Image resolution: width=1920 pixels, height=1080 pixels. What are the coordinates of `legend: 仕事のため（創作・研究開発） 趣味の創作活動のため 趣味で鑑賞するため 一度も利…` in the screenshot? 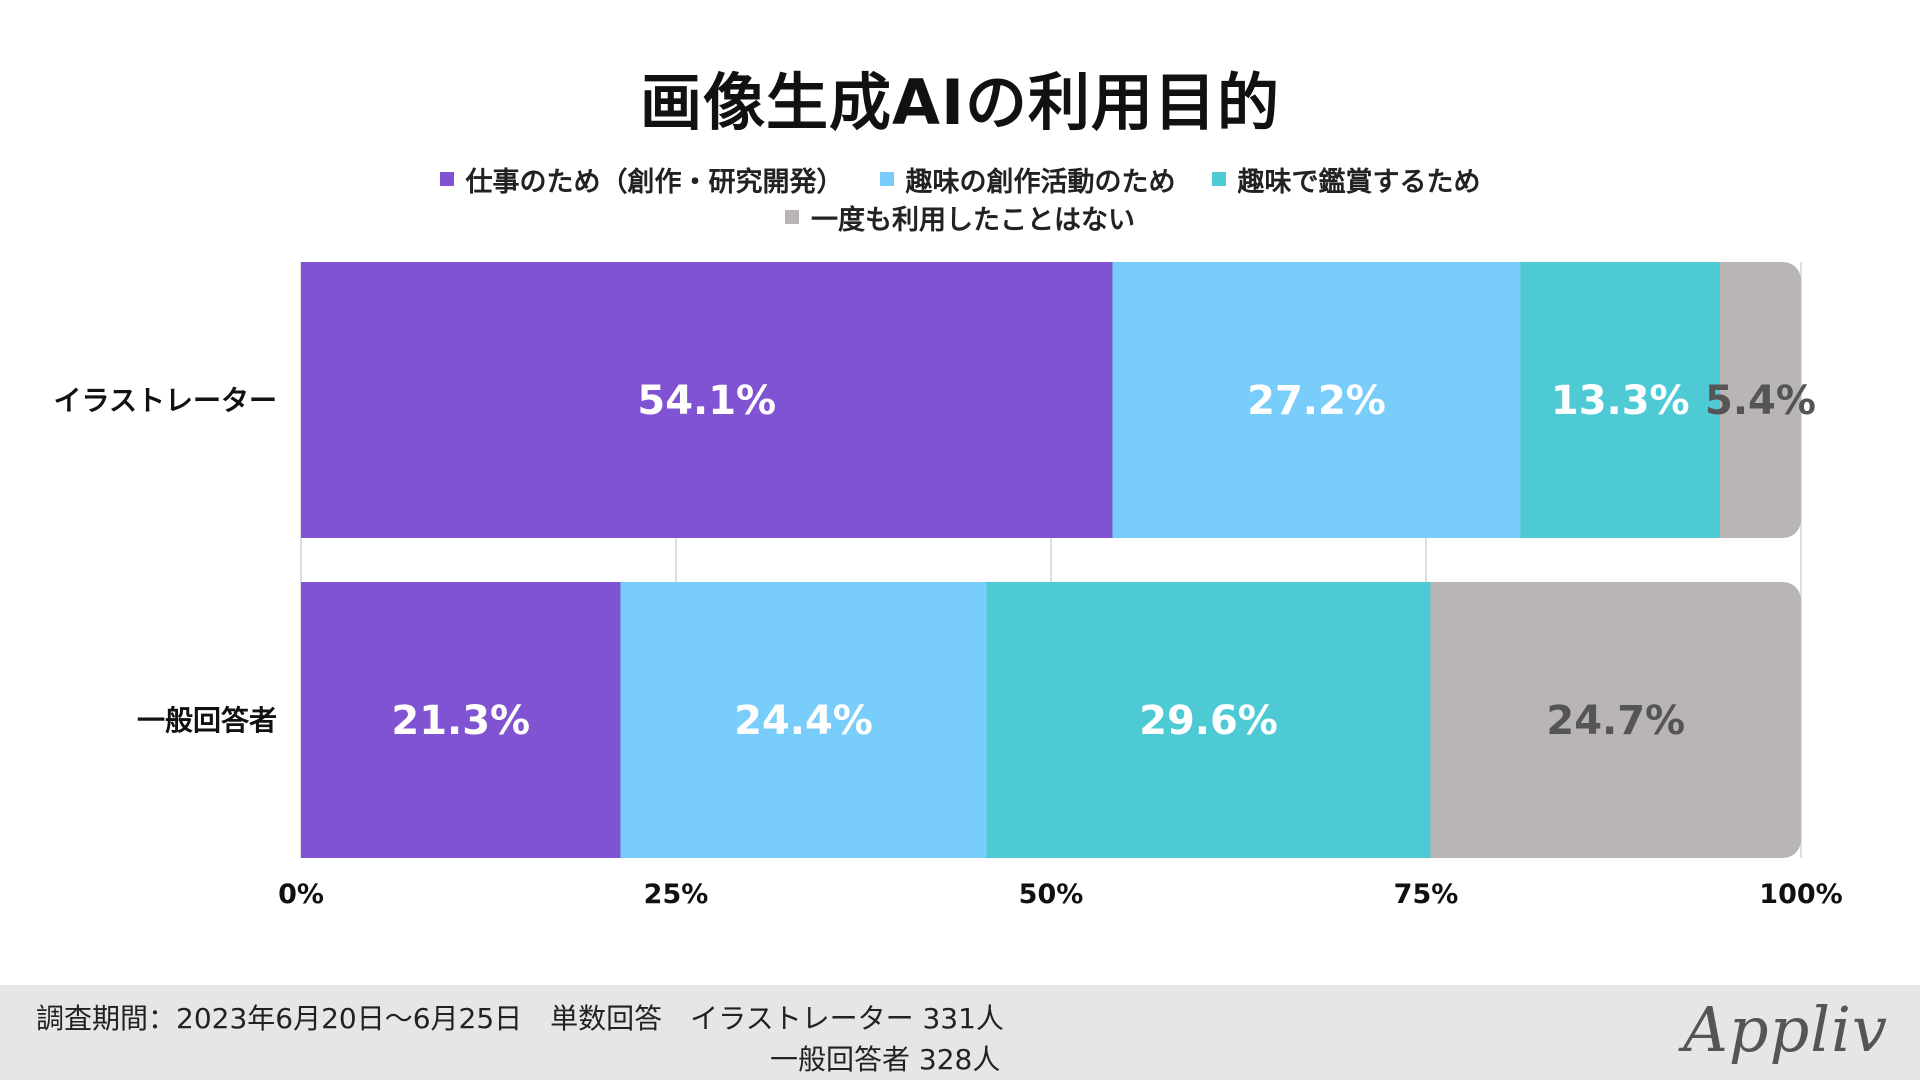 It's located at (960, 198).